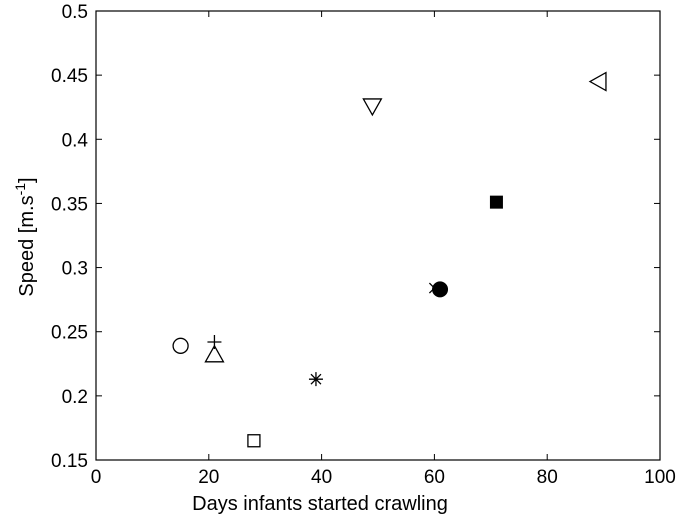  Describe the element at coordinates (69, 76) in the screenshot. I see `y-tick-label: 0.45` at that location.